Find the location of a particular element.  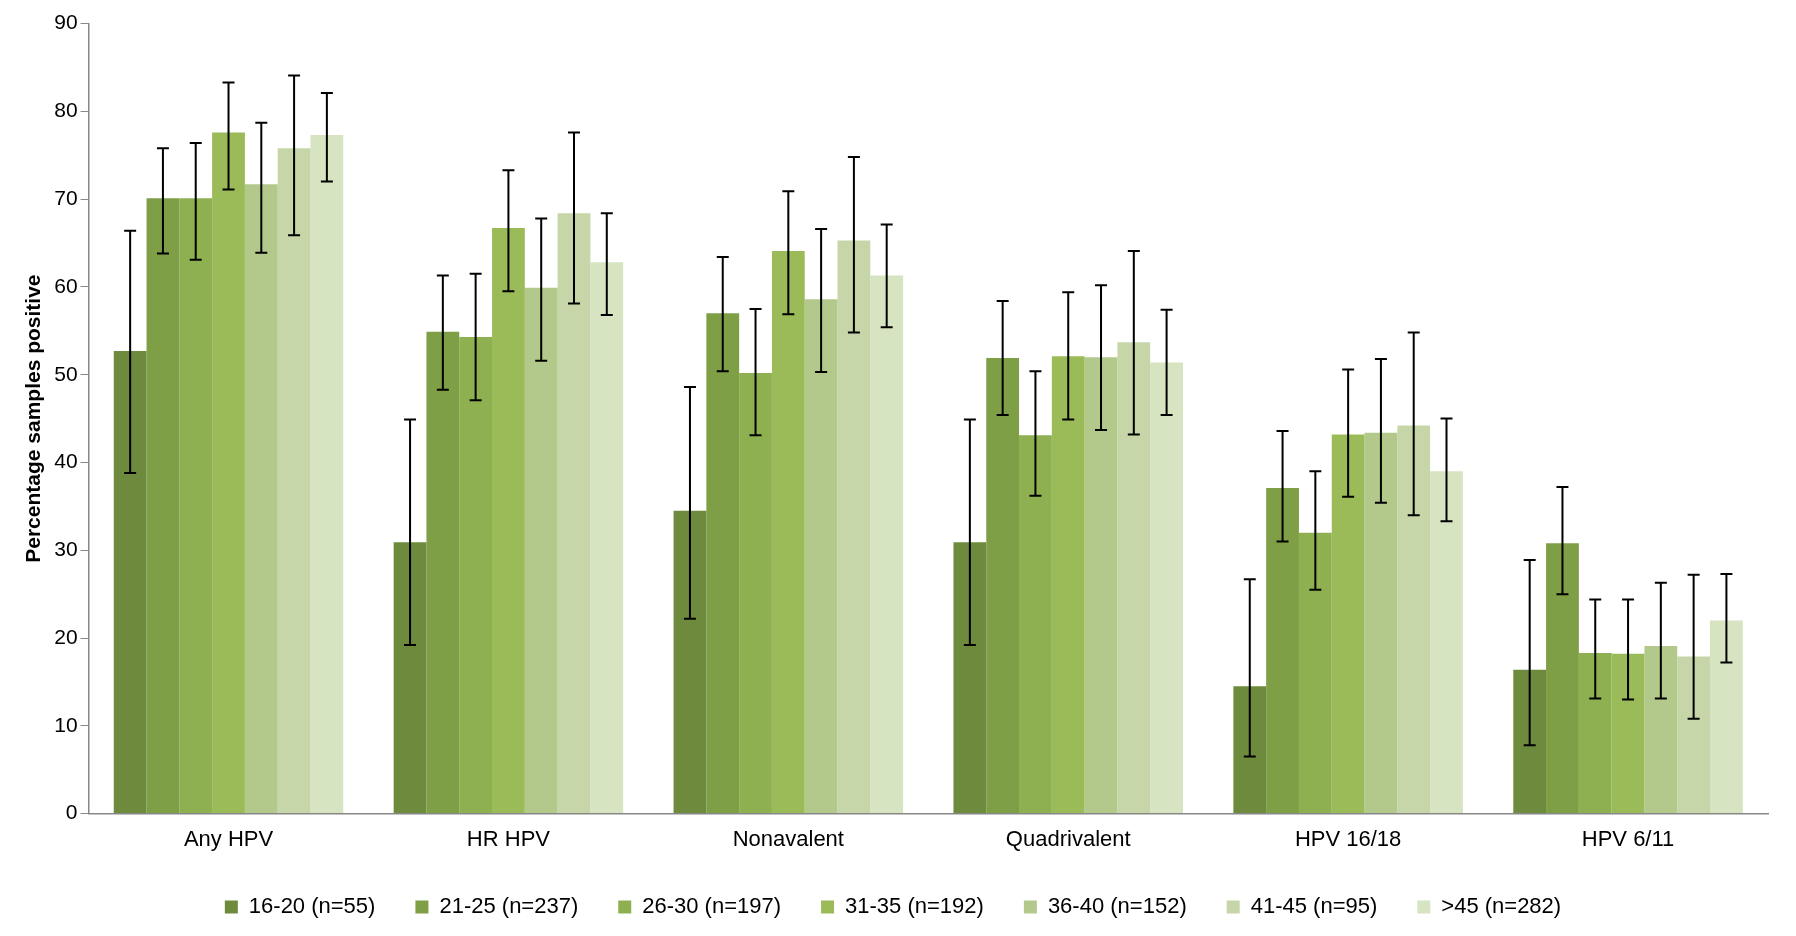

y-tick-label: 20 is located at coordinates (66, 636).